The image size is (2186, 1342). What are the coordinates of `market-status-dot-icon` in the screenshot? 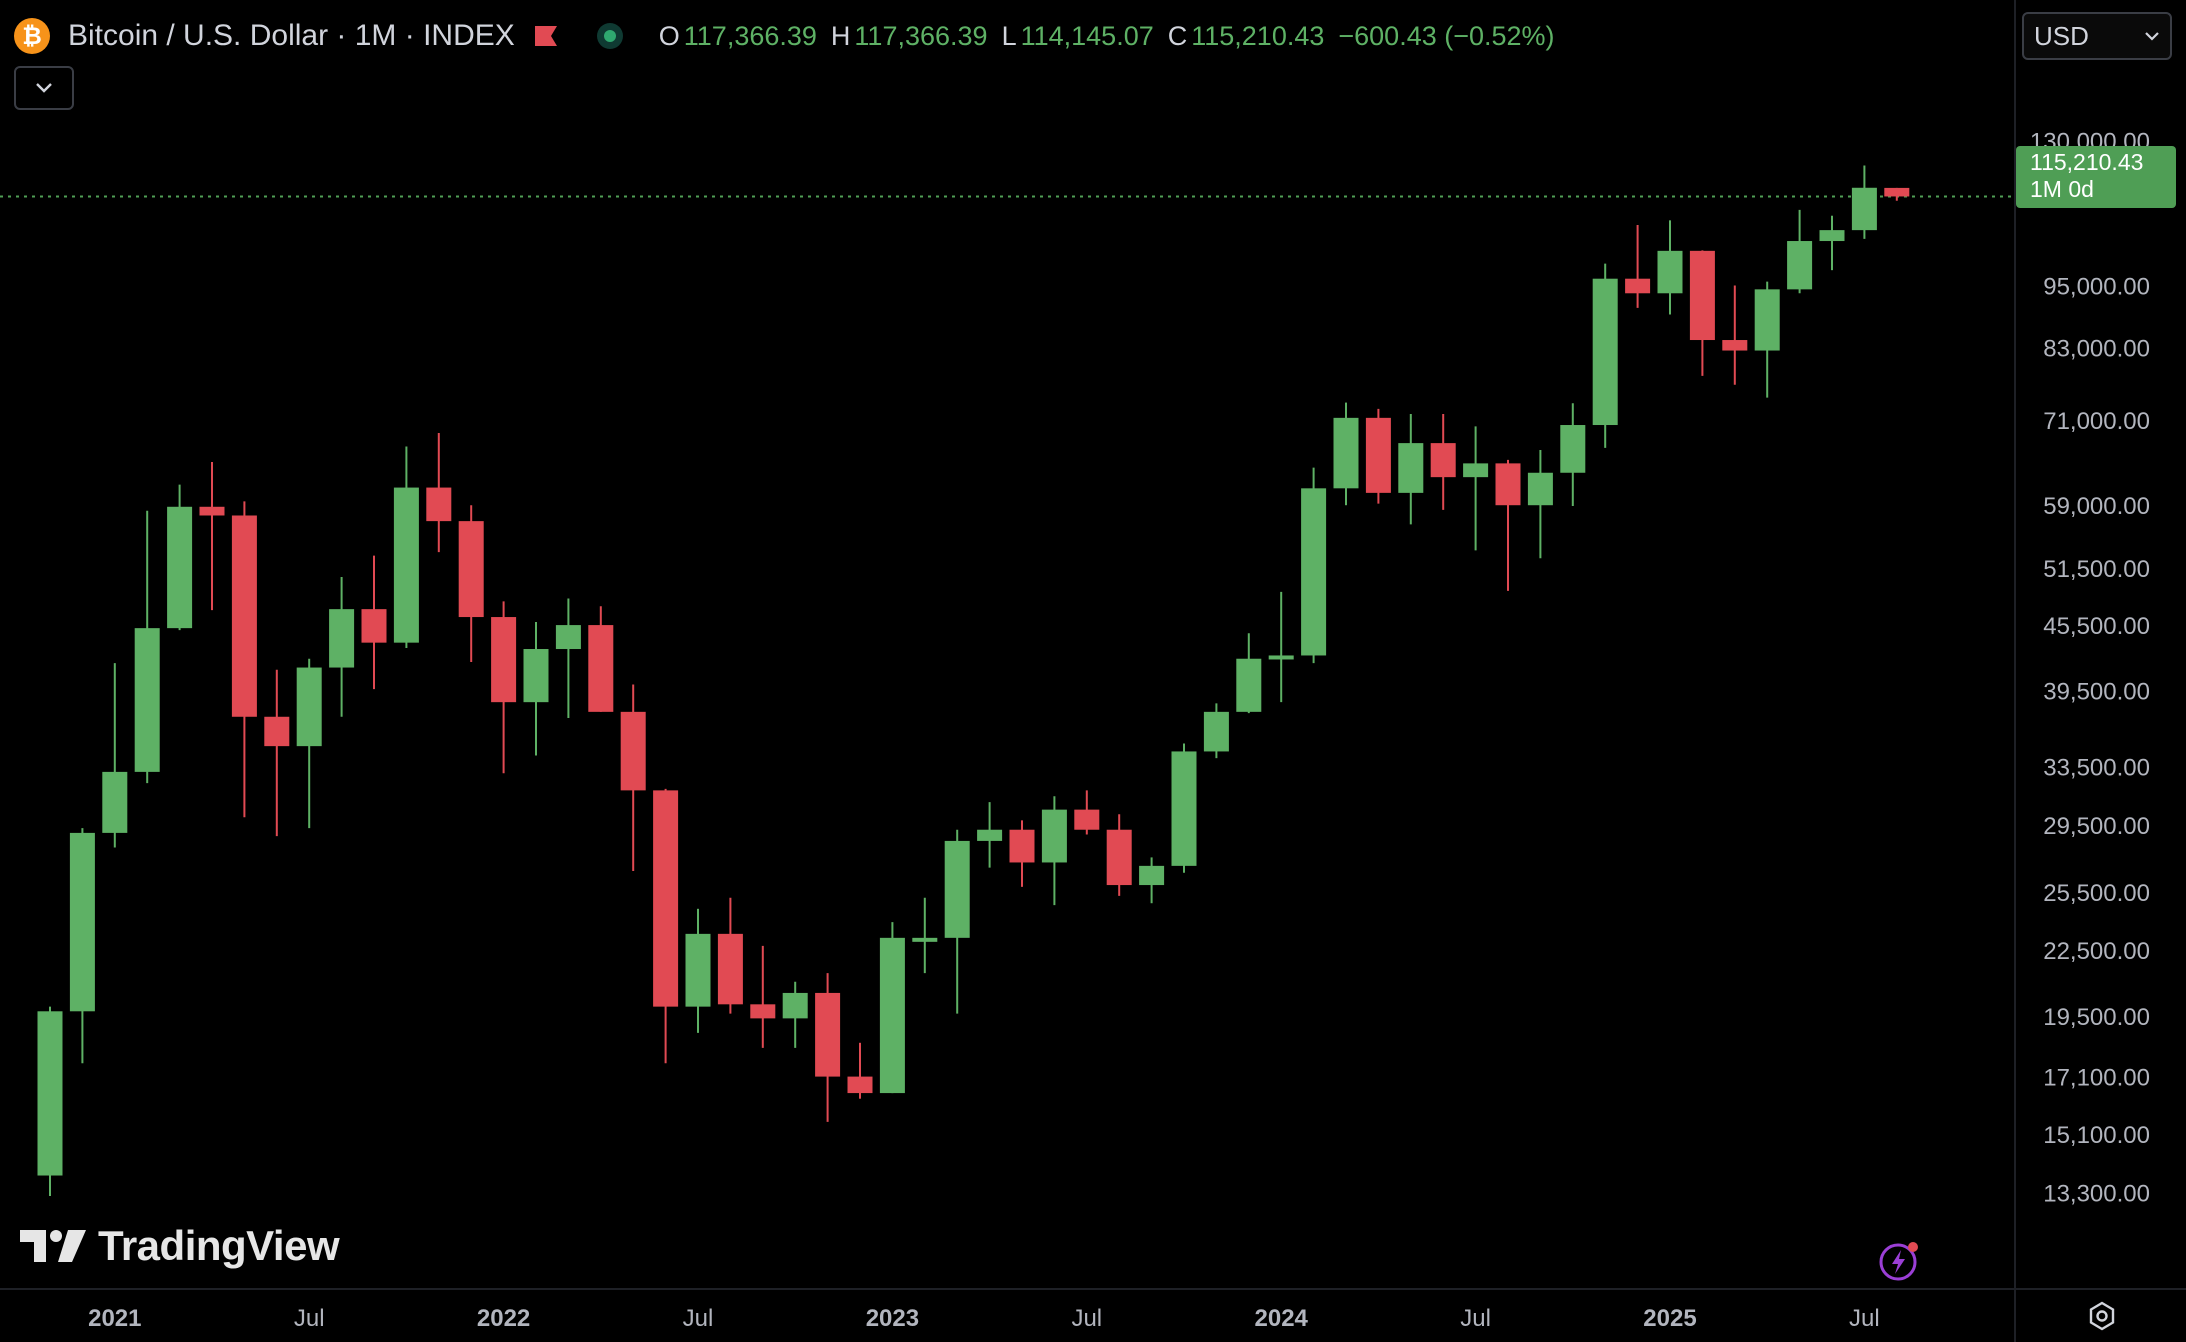 It's located at (609, 36).